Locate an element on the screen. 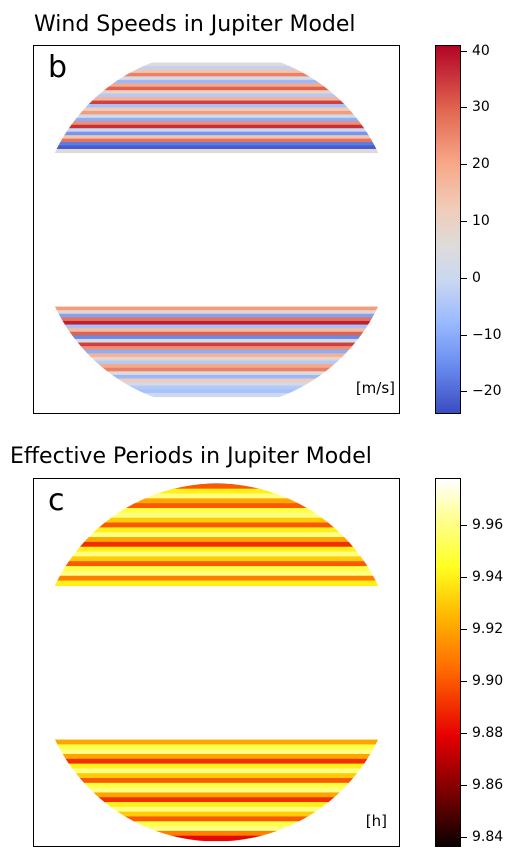 The image size is (527, 864). colorbar-tick-label: 30 is located at coordinates (481, 107).